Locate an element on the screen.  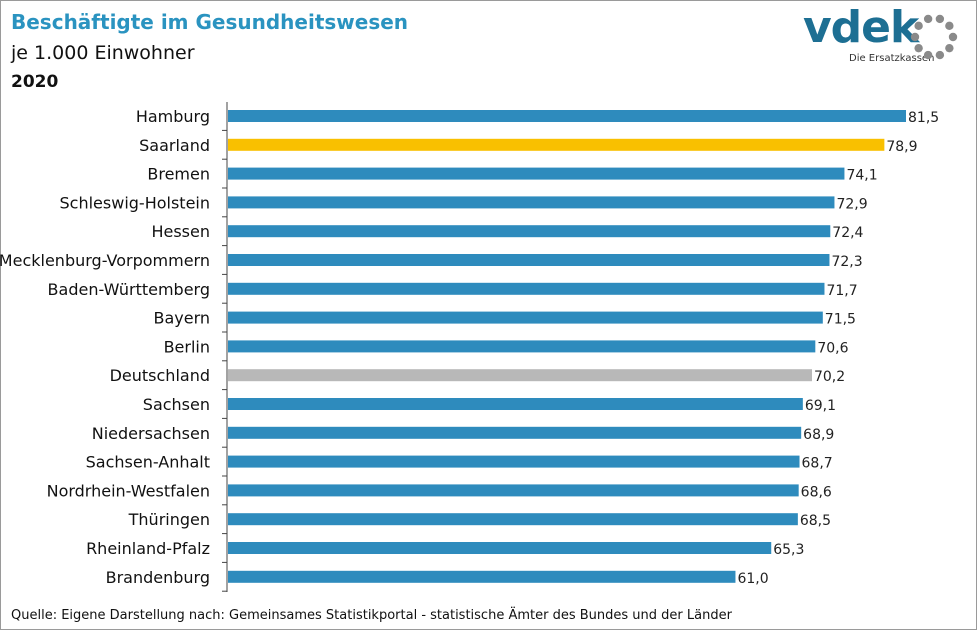
logo-ring-icon is located at coordinates (934, 37).